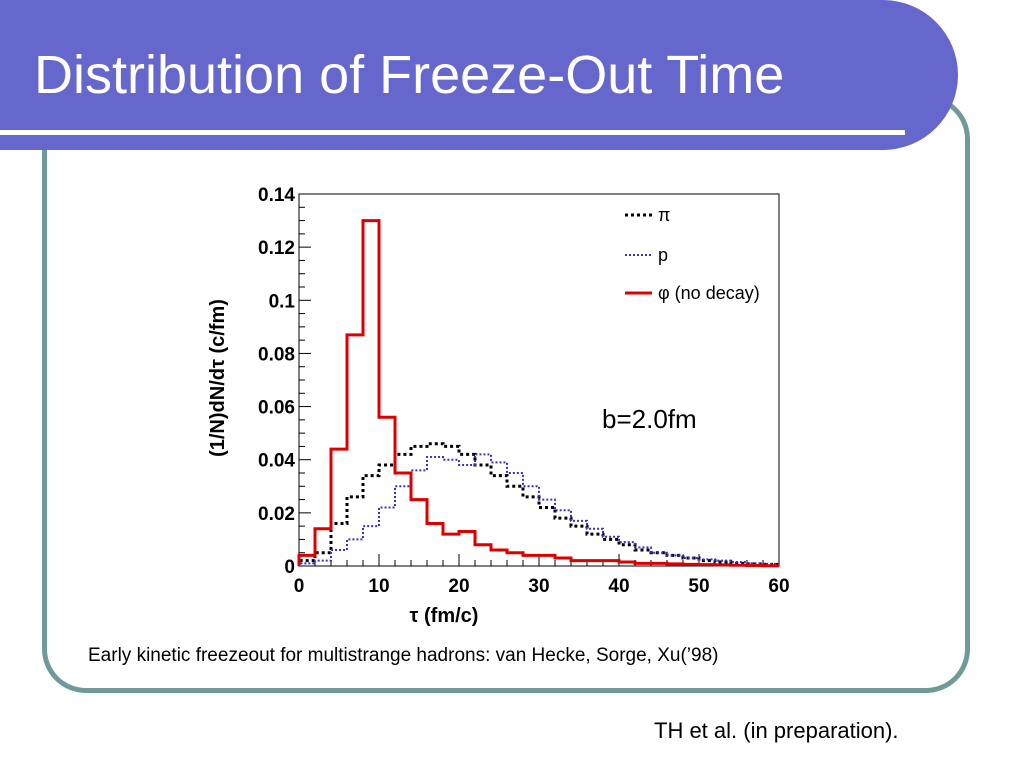 This screenshot has height=768, width=1024. I want to click on x-tick-label: 60, so click(778, 586).